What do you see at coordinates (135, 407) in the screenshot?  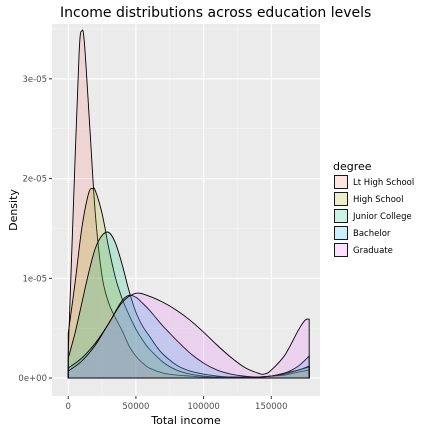 I see `x-tick-label: 50000` at bounding box center [135, 407].